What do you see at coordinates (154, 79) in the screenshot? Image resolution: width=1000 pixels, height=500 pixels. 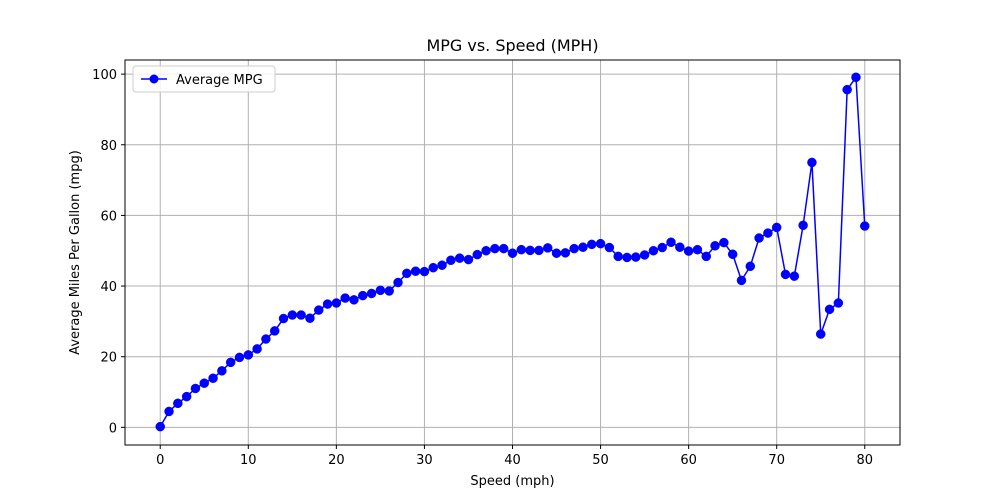 I see `legend-marker` at bounding box center [154, 79].